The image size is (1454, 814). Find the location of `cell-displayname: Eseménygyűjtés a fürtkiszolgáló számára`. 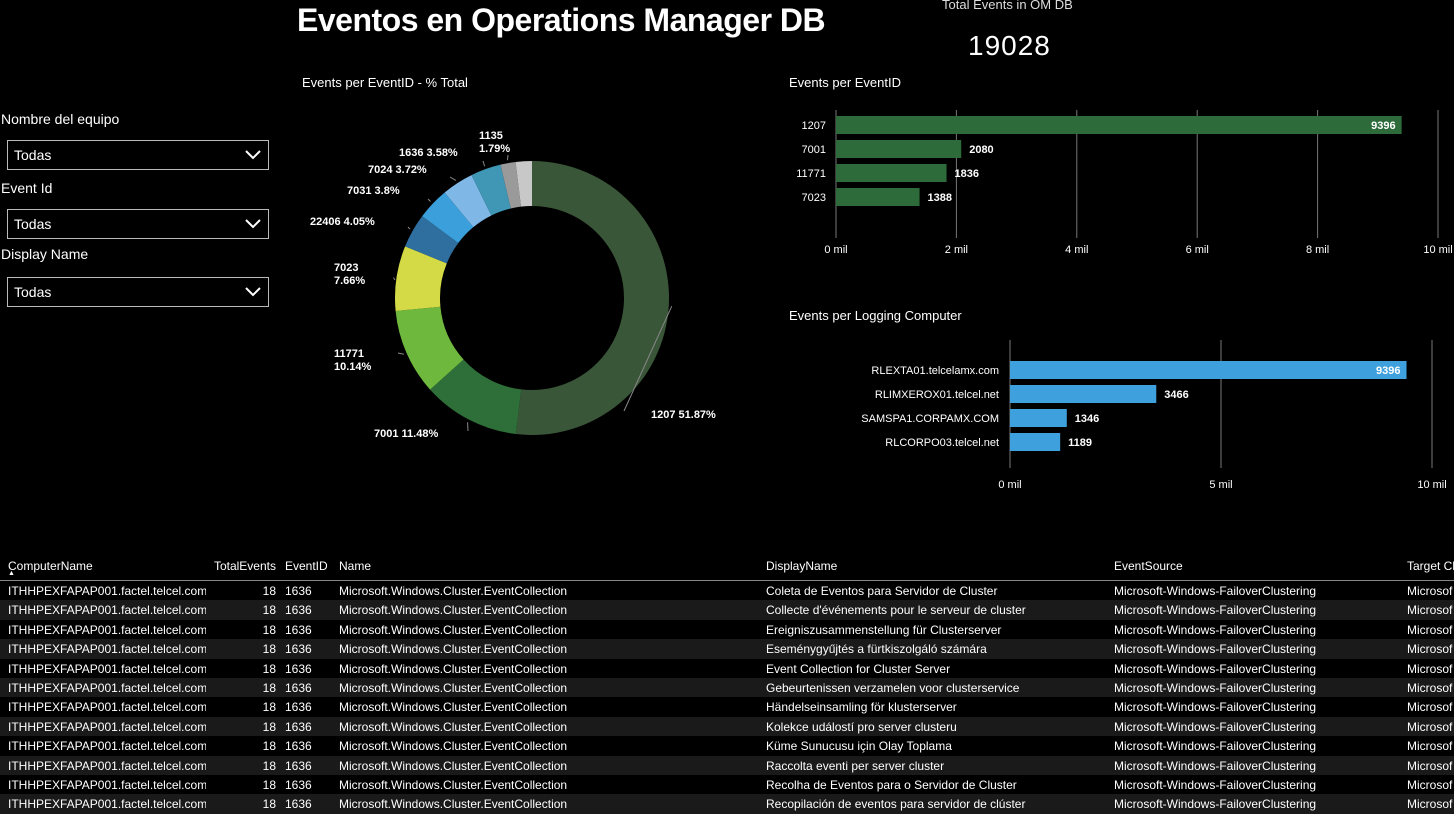

cell-displayname: Eseménygyűjtés a fürtkiszolgáló számára is located at coordinates (936, 649).